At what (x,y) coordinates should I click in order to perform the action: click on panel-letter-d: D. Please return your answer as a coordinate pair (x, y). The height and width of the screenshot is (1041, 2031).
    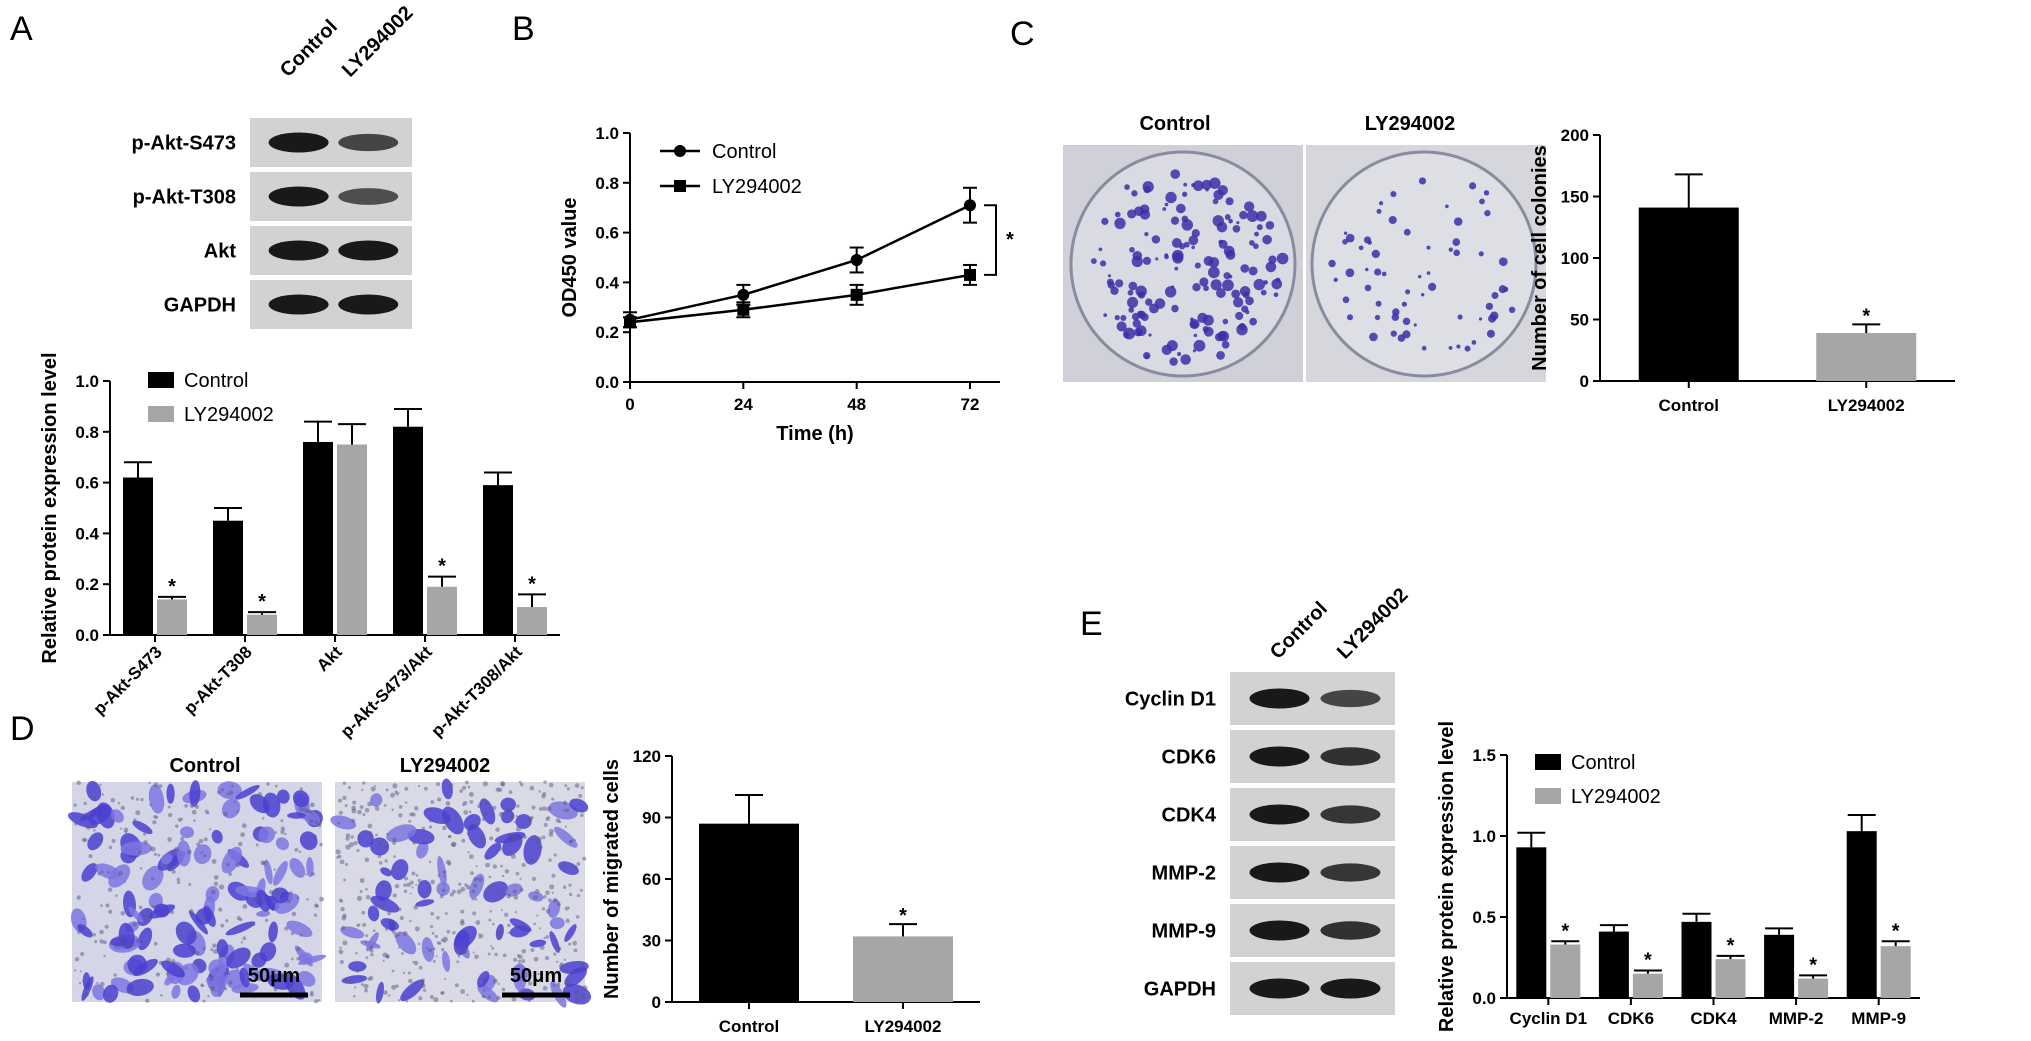
    Looking at the image, I should click on (22, 729).